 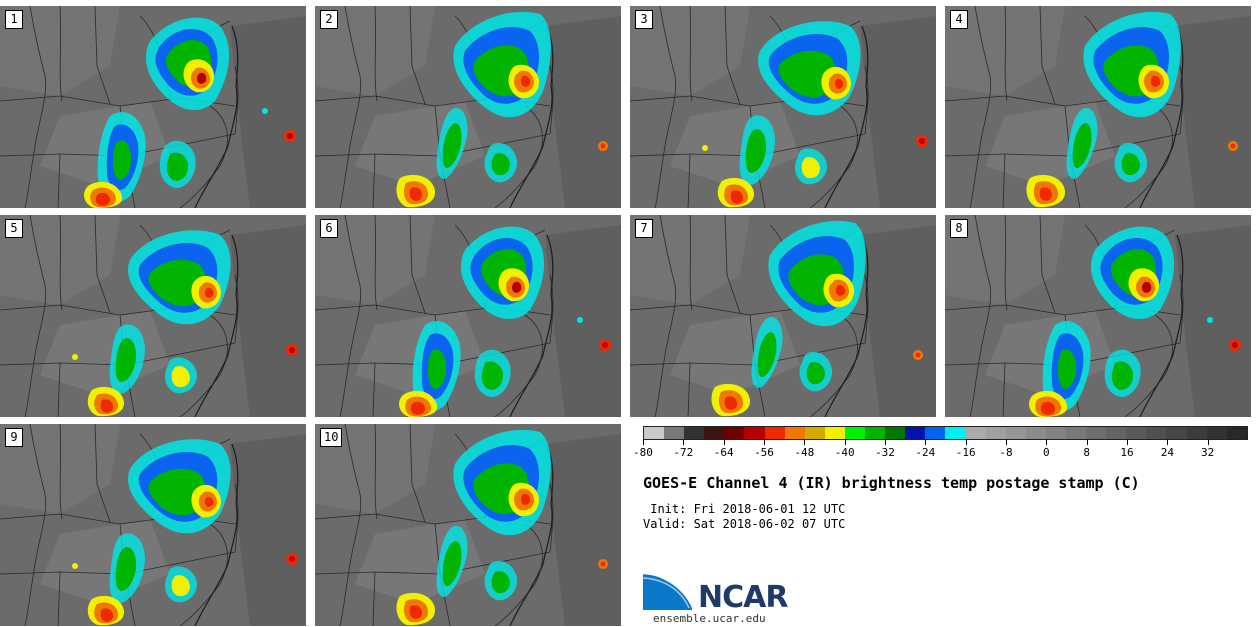 What do you see at coordinates (14, 437) in the screenshot?
I see `panel-number: 9` at bounding box center [14, 437].